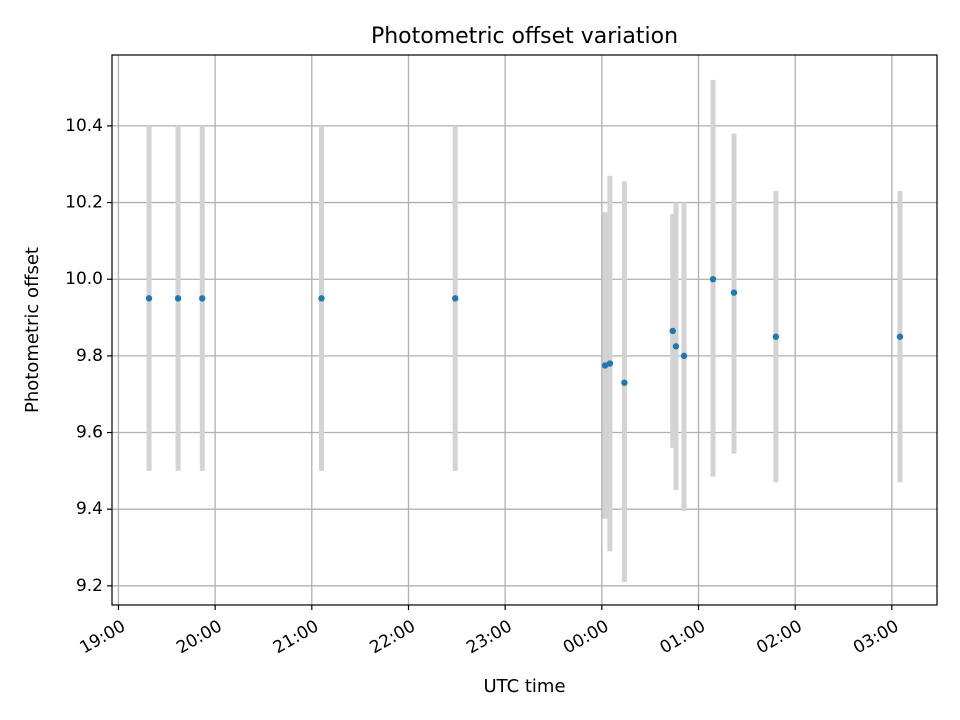 The image size is (960, 720). Describe the element at coordinates (524, 36) in the screenshot. I see `chart-title: Photometric offset variation` at that location.